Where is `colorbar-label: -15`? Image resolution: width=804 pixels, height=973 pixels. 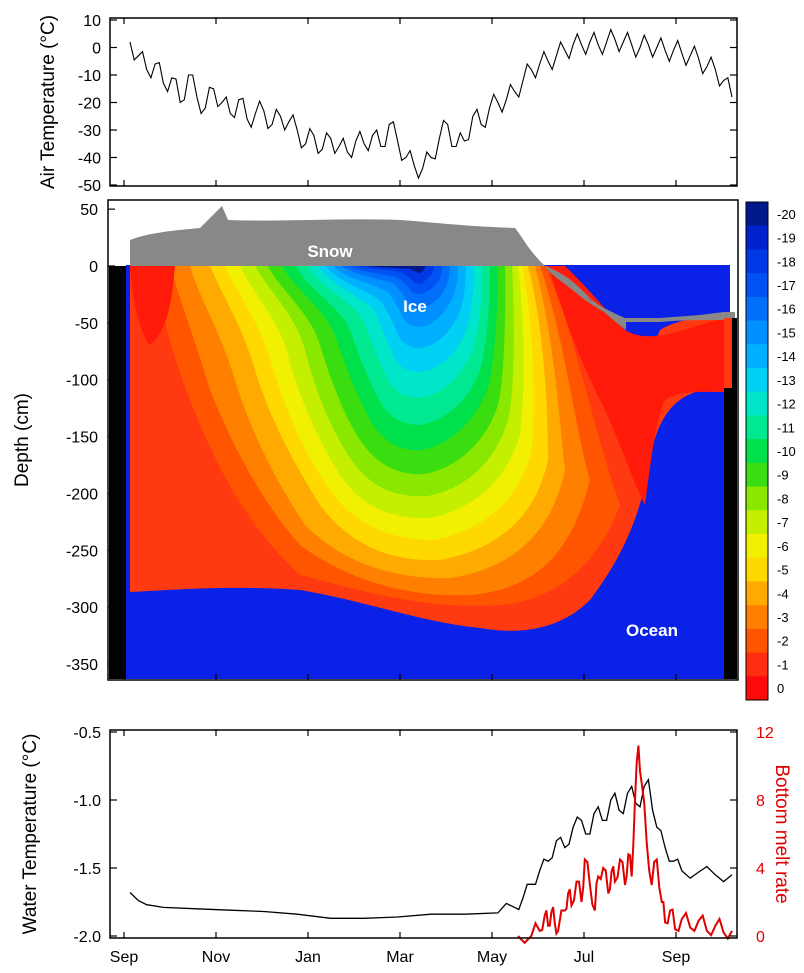 colorbar-label: -15 is located at coordinates (786, 332).